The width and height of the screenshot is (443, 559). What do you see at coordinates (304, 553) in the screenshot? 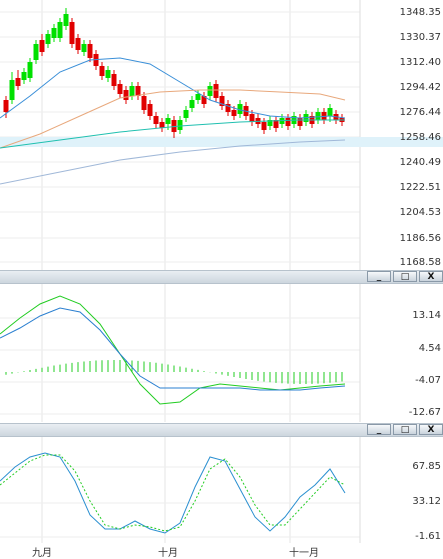
I see `date-label-november: 十一月` at bounding box center [304, 553].